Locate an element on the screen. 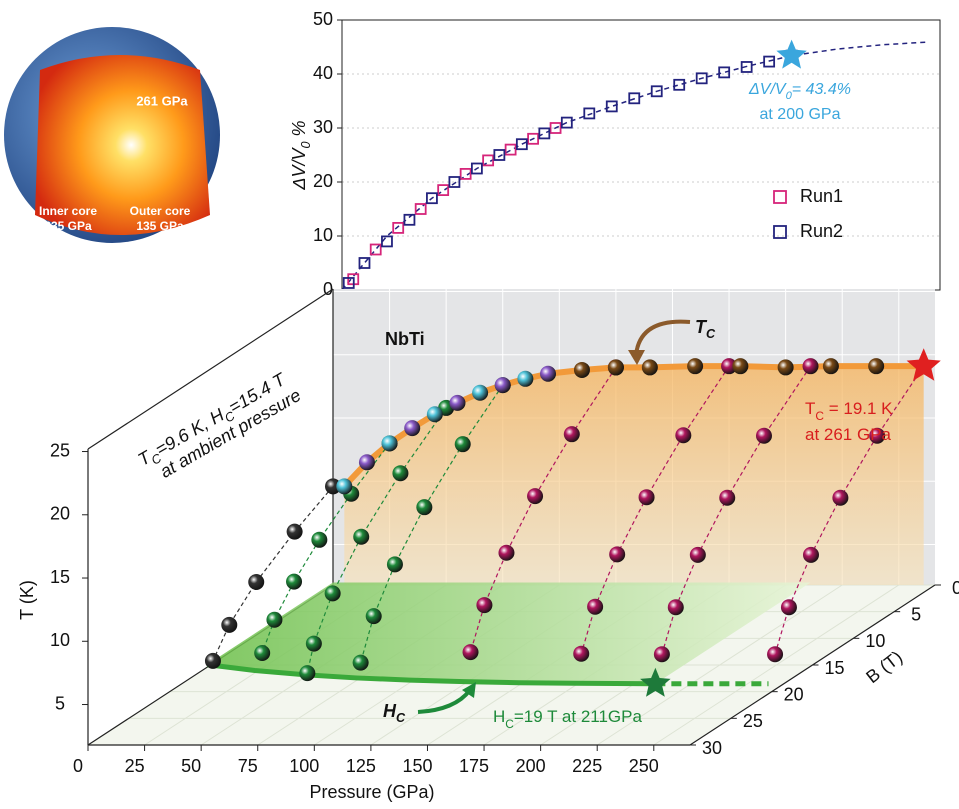 This screenshot has width=959, height=809. y-tick-label: 25 is located at coordinates (60, 450).